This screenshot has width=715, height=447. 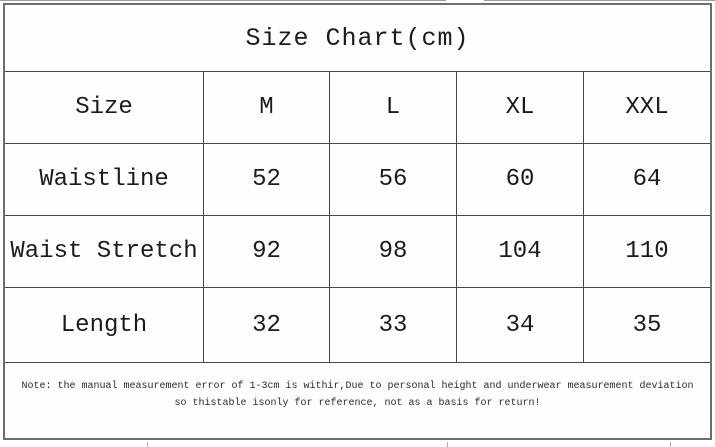 What do you see at coordinates (104, 107) in the screenshot?
I see `header-cell-size: Size` at bounding box center [104, 107].